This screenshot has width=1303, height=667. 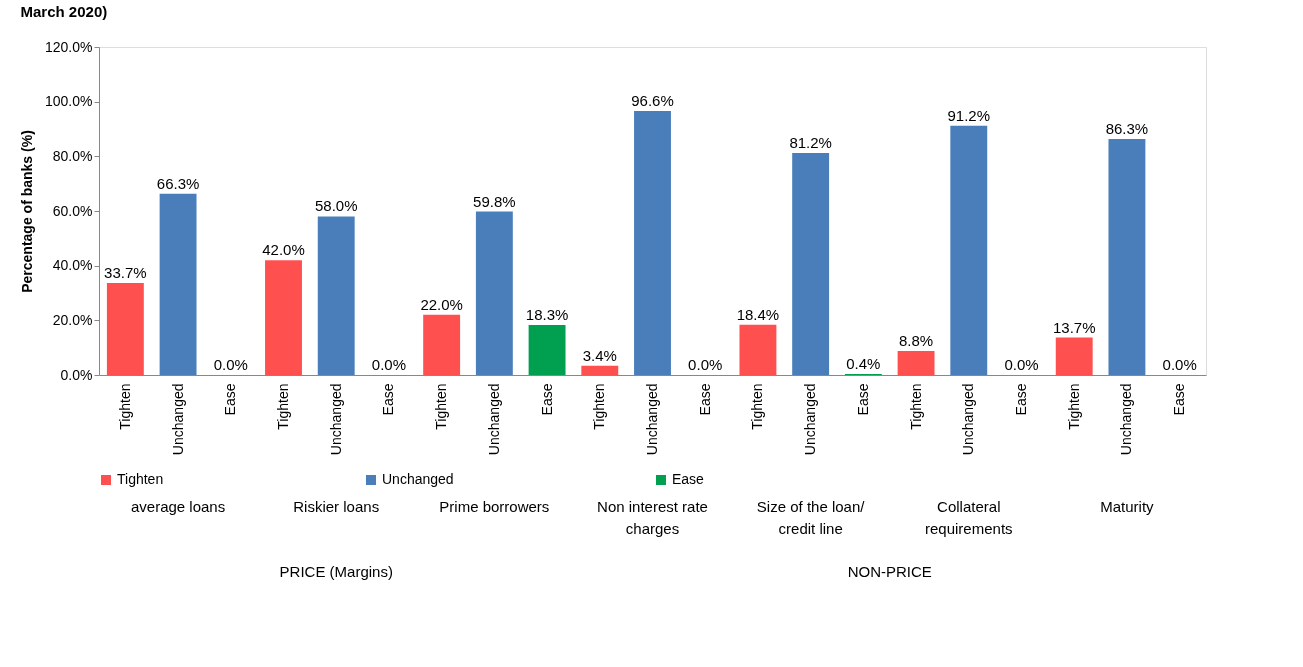 I want to click on y-tick-label: 60.0%, so click(x=72, y=210).